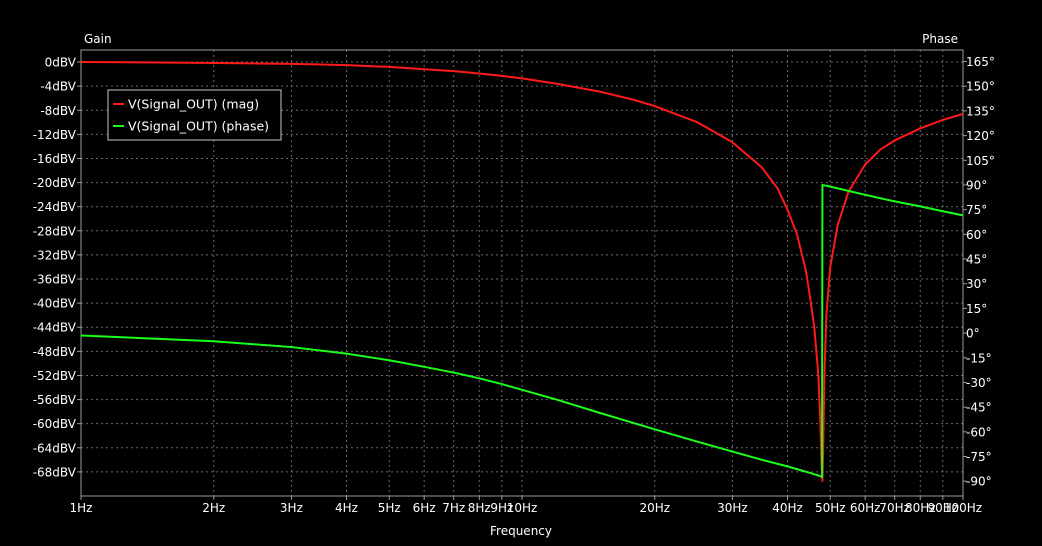 Image resolution: width=1042 pixels, height=546 pixels. What do you see at coordinates (346, 508) in the screenshot?
I see `x-tick-label: 4Hz` at bounding box center [346, 508].